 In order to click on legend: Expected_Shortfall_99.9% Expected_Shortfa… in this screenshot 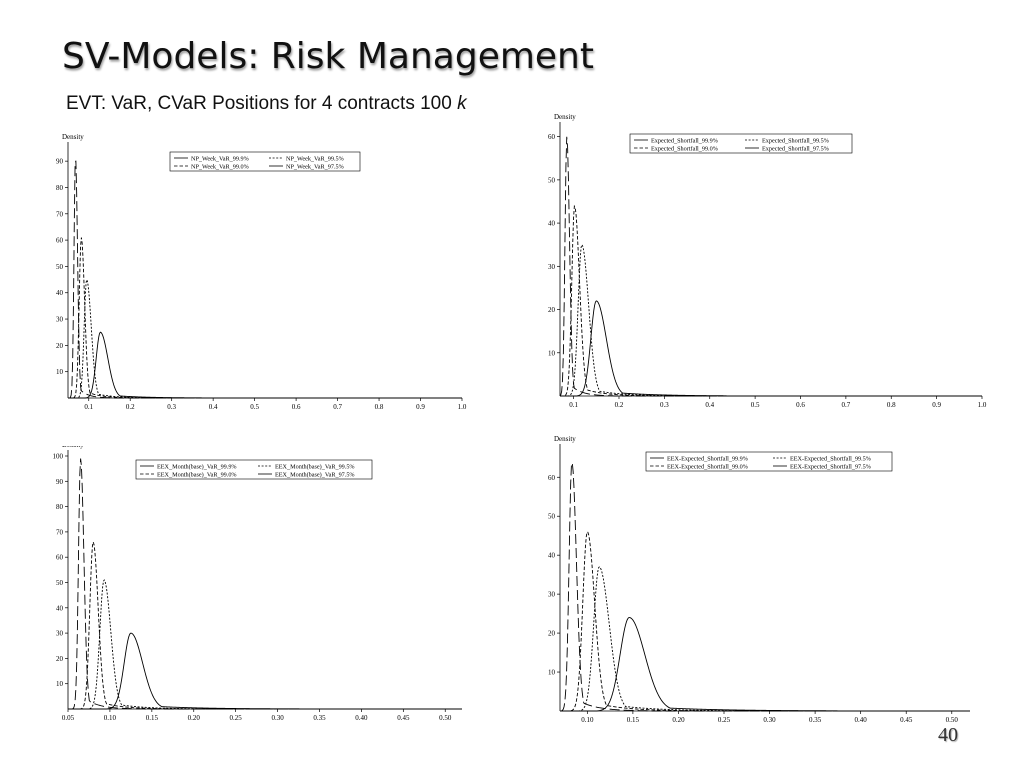, I will do `click(741, 143)`.